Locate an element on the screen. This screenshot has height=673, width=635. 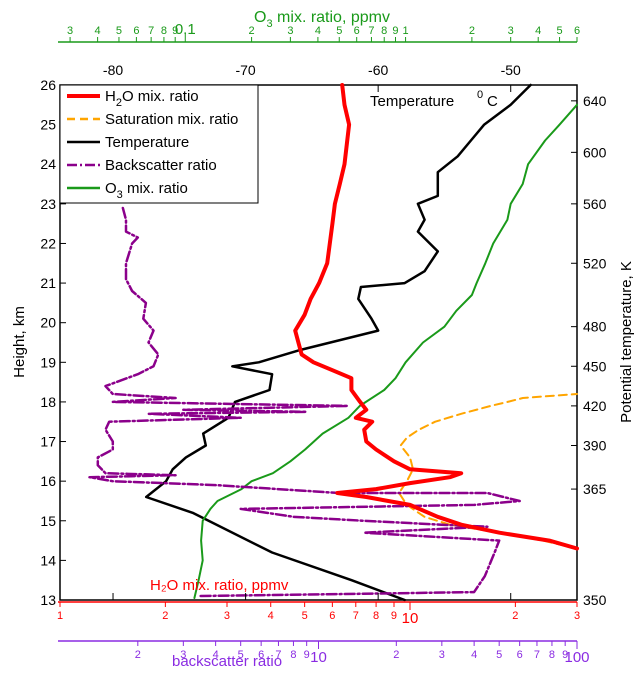
legend-label-rest: mix. ratio is located at coordinates (155, 188).